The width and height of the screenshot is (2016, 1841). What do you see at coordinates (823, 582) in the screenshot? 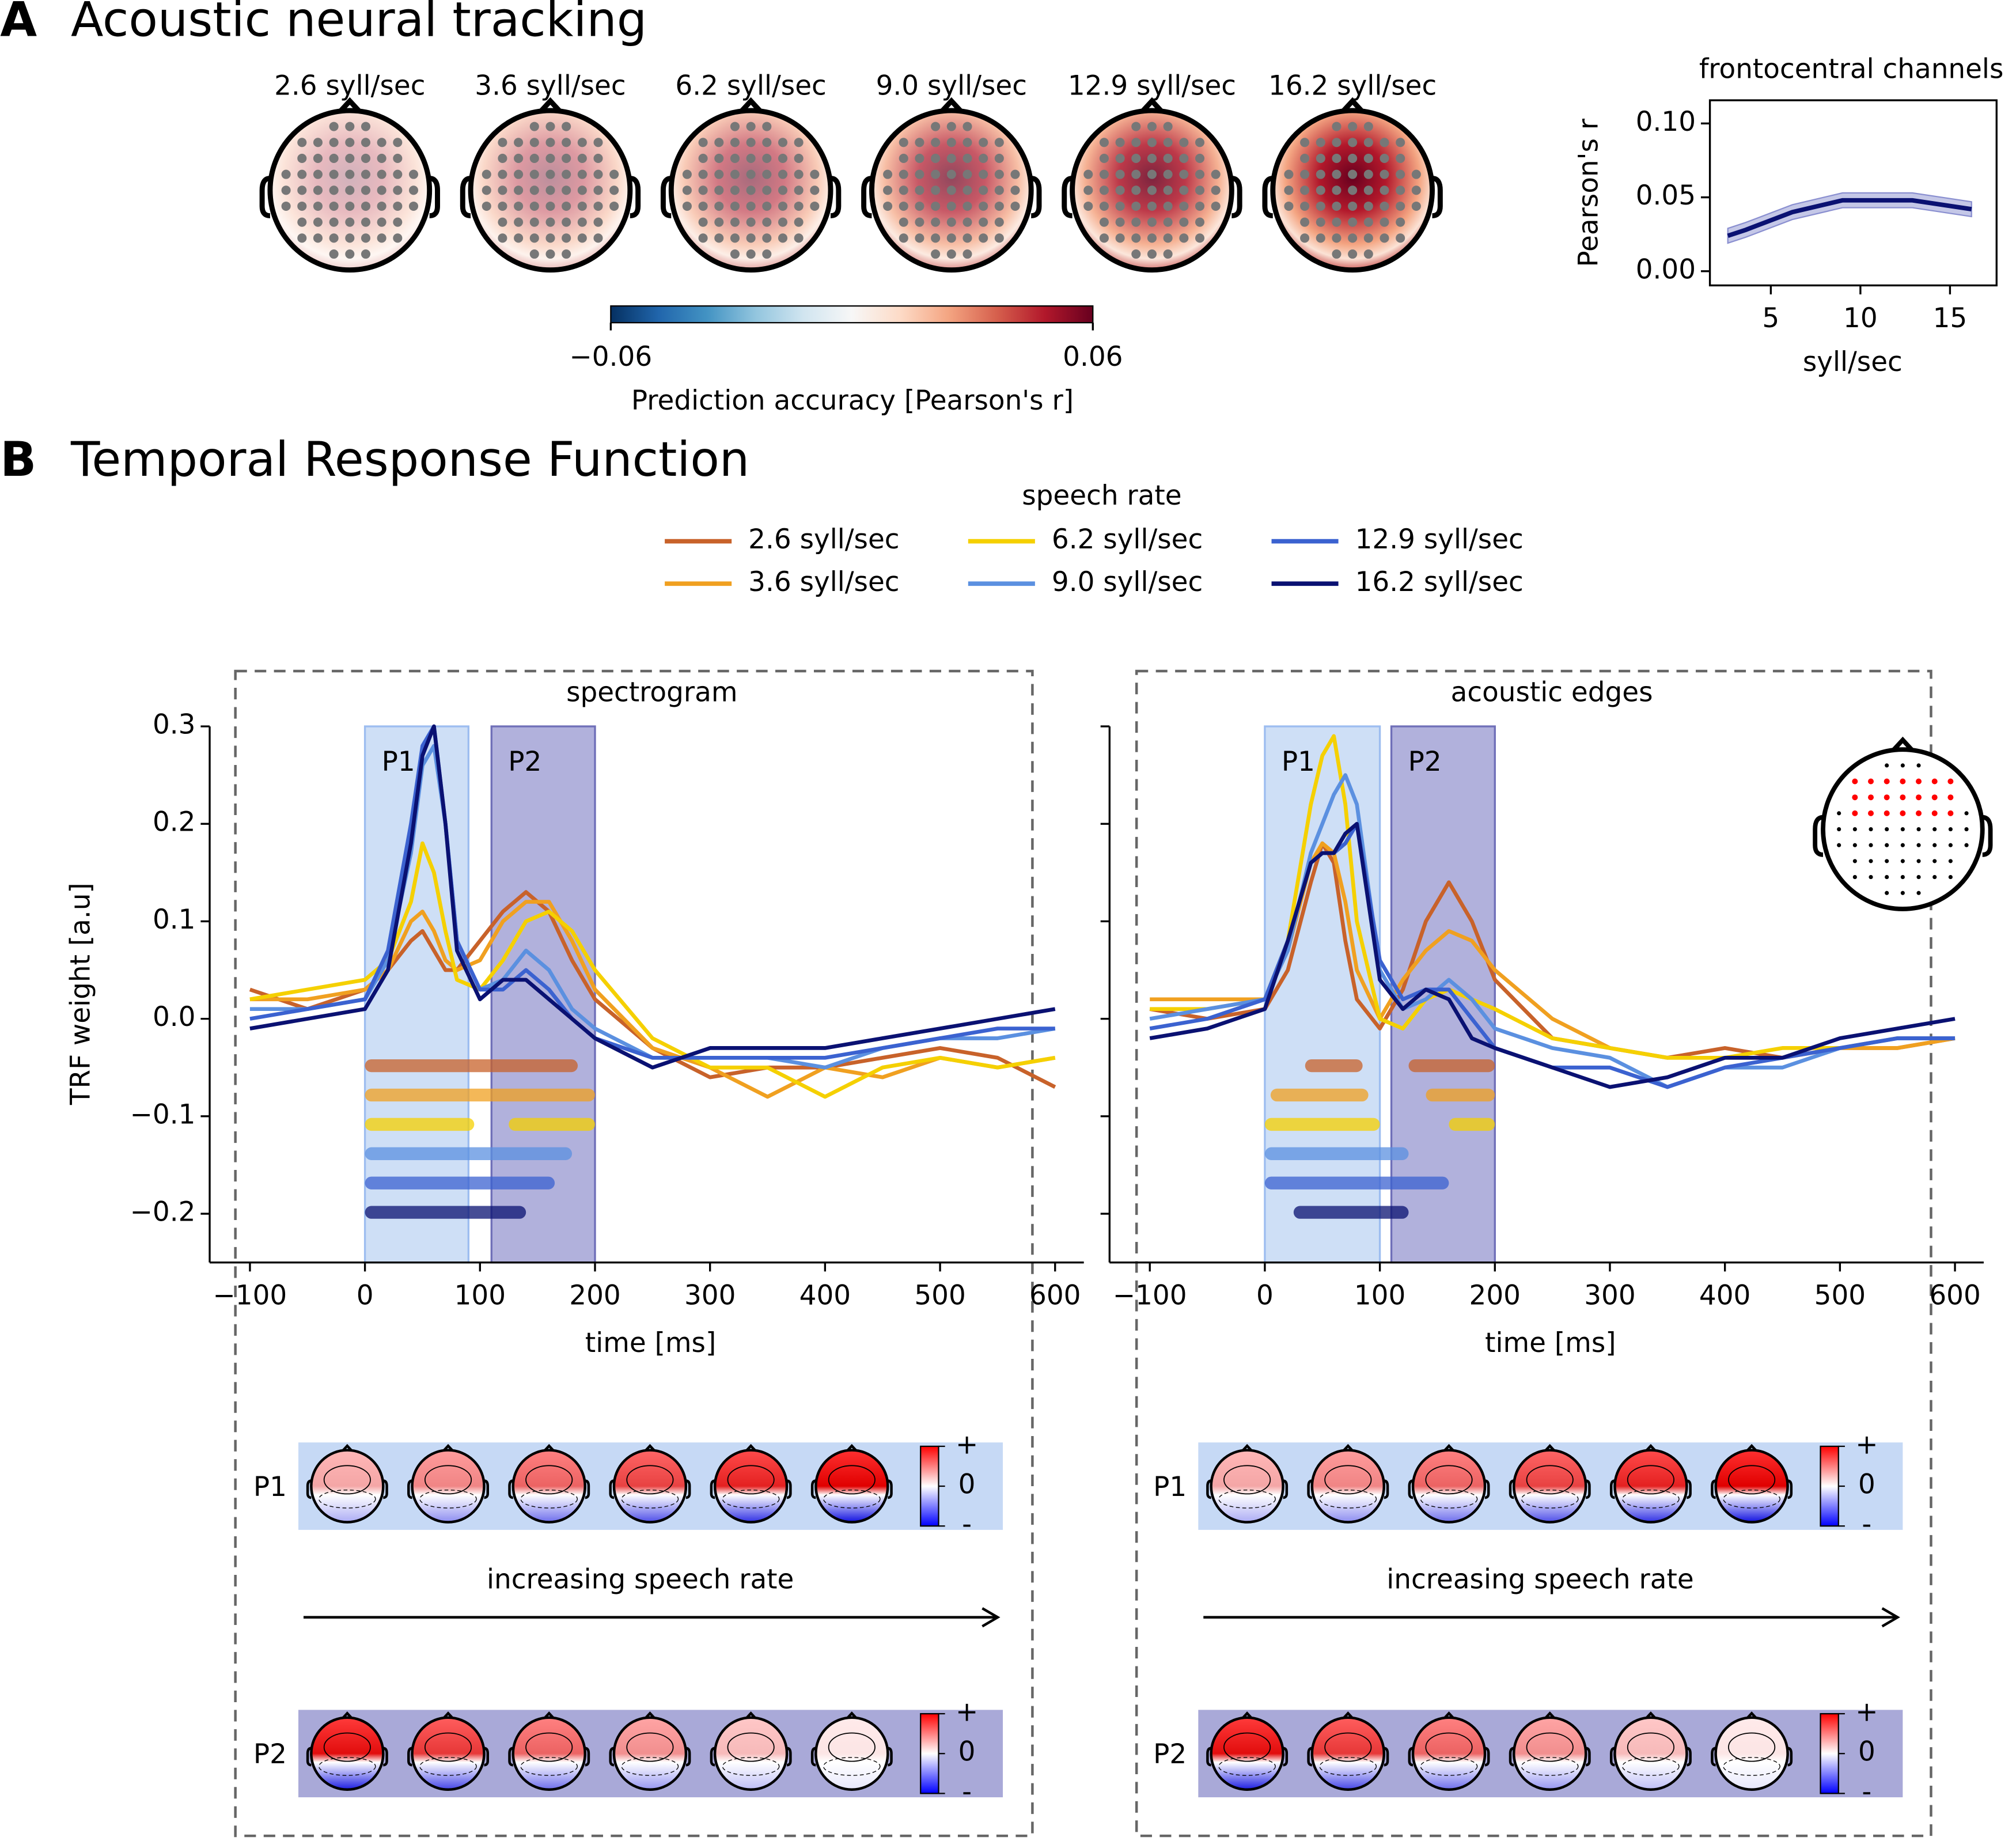
I see `legend-label: 3.6 syll/sec` at bounding box center [823, 582].